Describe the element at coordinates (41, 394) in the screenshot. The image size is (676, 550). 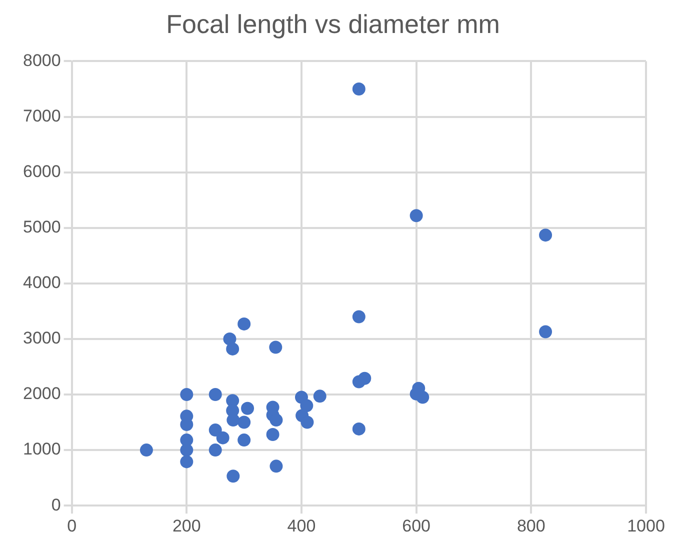
I see `y-tick-label: 2000` at that location.